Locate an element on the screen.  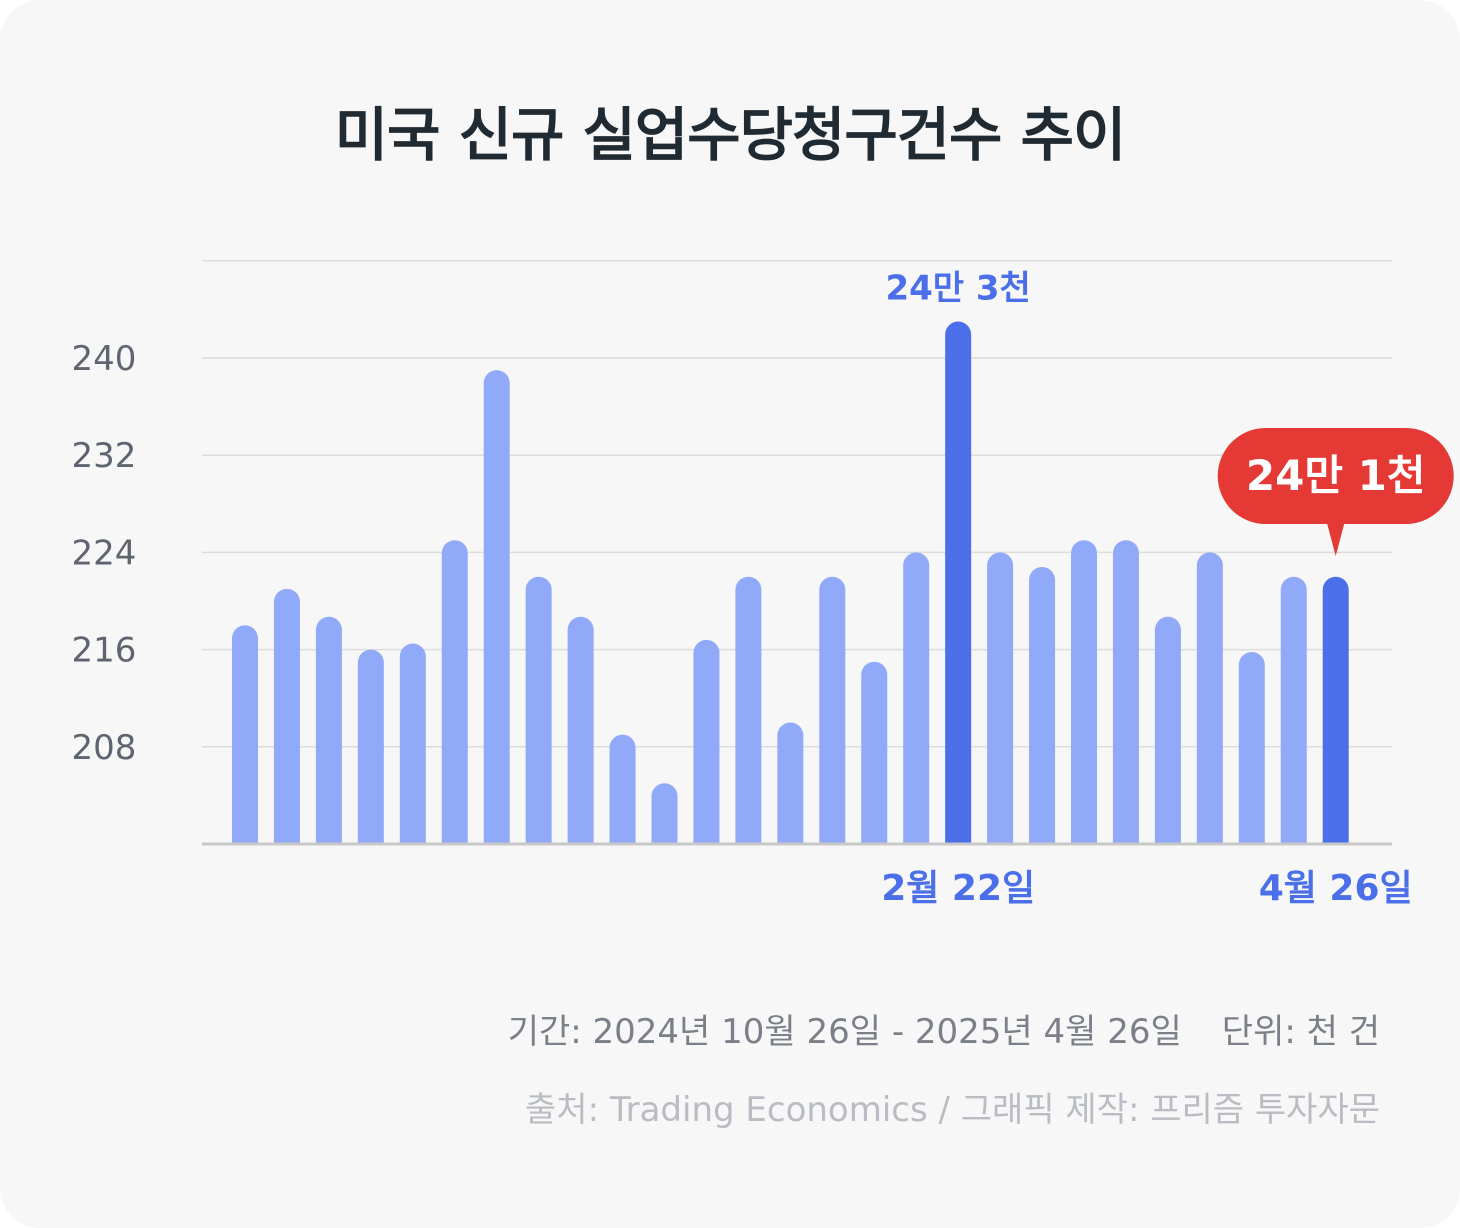
y-tick-label: 240 is located at coordinates (104, 359).